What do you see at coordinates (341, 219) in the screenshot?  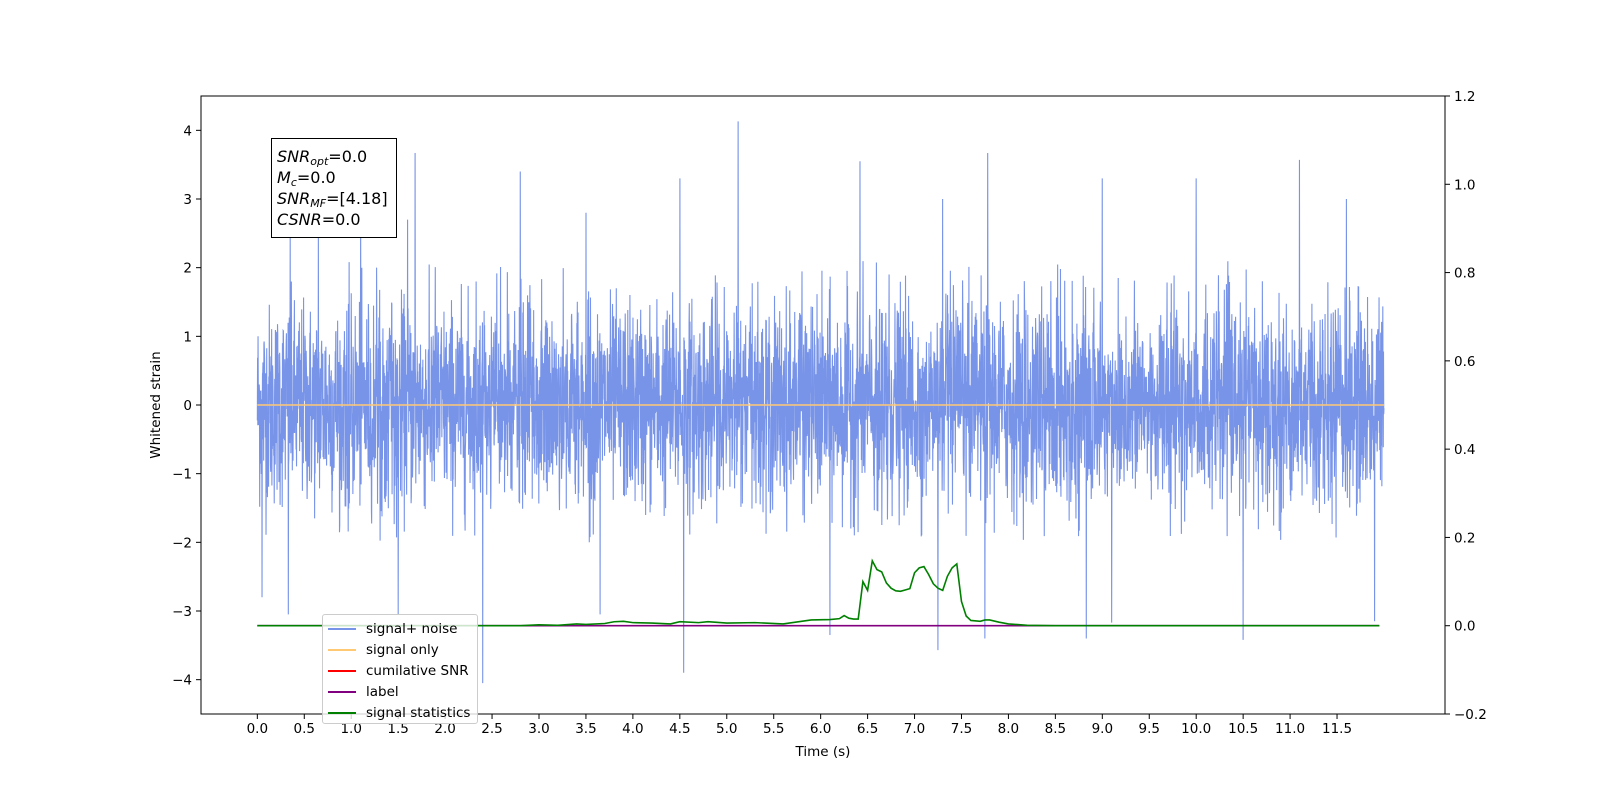 I see `csnr-value: =0.0` at bounding box center [341, 219].